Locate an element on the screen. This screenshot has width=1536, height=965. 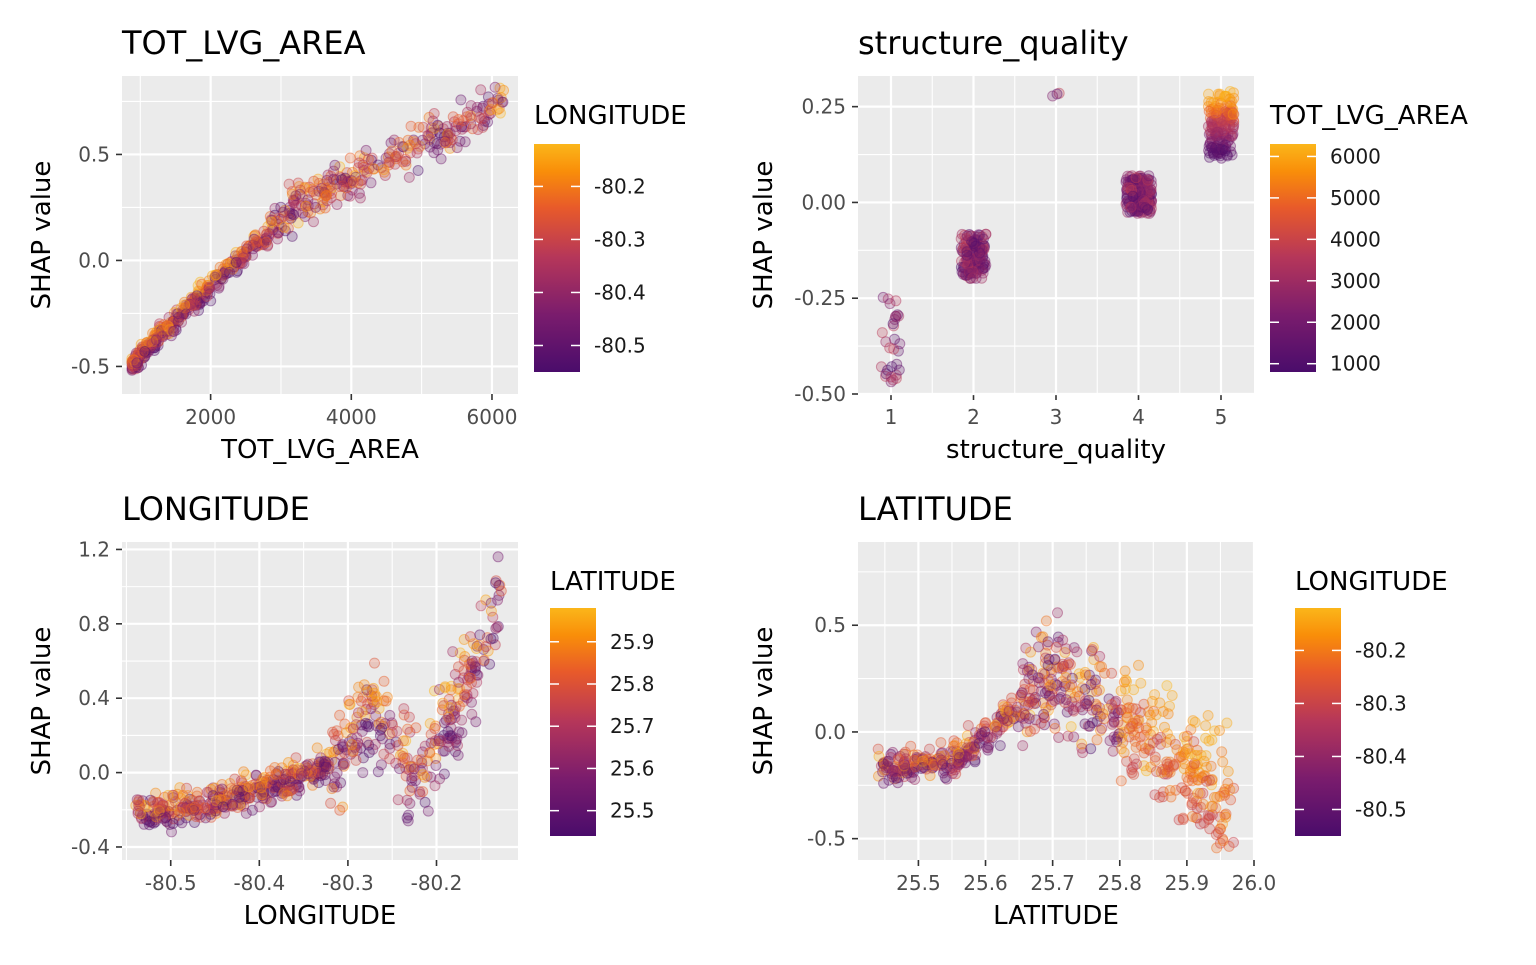
x-tick-label: 3 is located at coordinates (1056, 417).